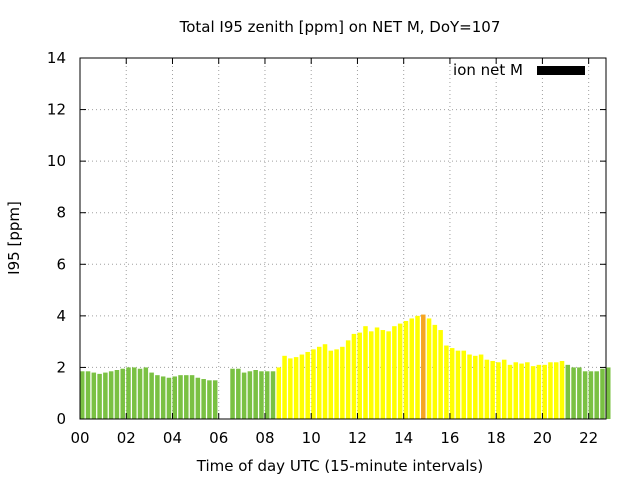 The width and height of the screenshot is (640, 484). Describe the element at coordinates (126, 438) in the screenshot. I see `x-tick-label: 02` at that location.